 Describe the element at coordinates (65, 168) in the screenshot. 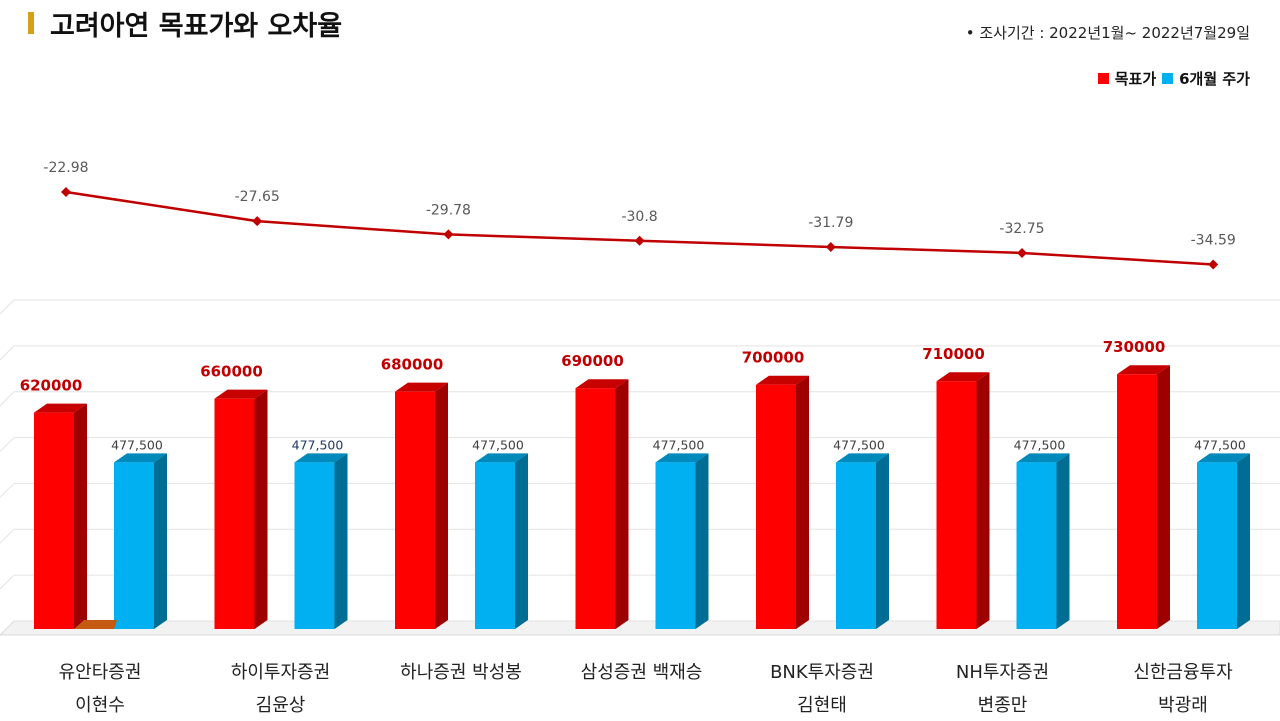

I see `error-rate-label: -22.98` at that location.